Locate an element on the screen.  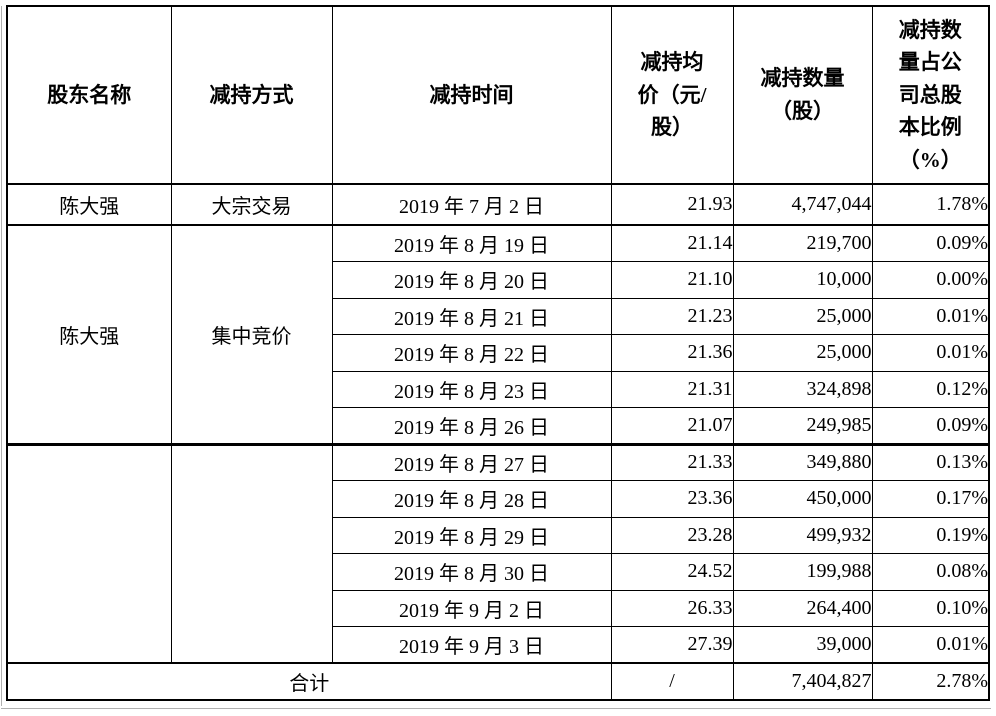
percent-cell: 0.10% is located at coordinates (930, 608).